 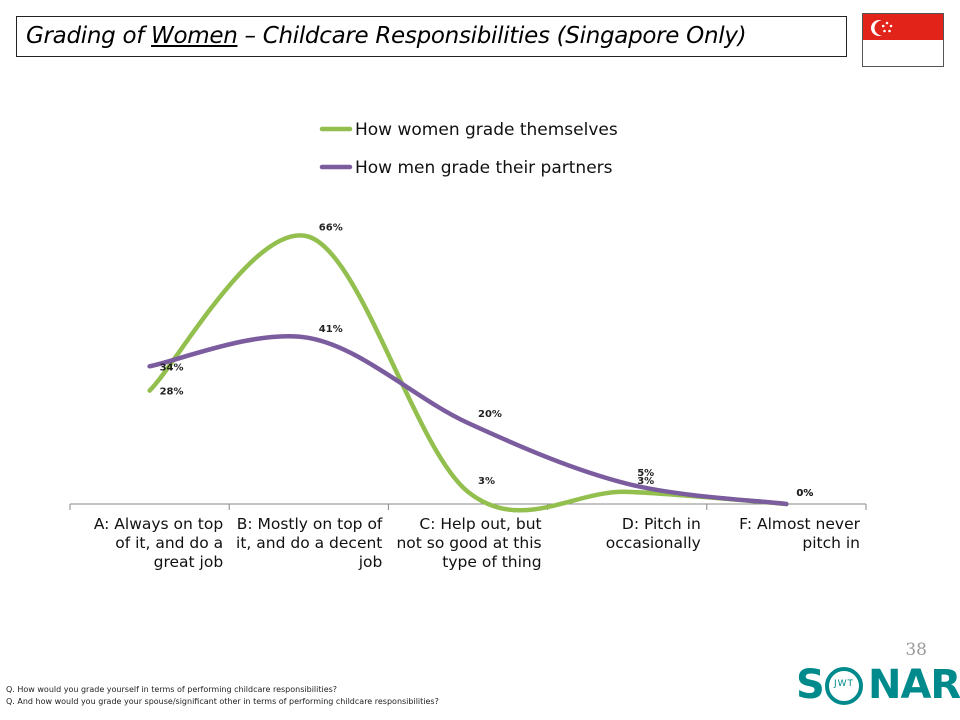 I want to click on x-tick-label-line: job, so click(x=370, y=562).